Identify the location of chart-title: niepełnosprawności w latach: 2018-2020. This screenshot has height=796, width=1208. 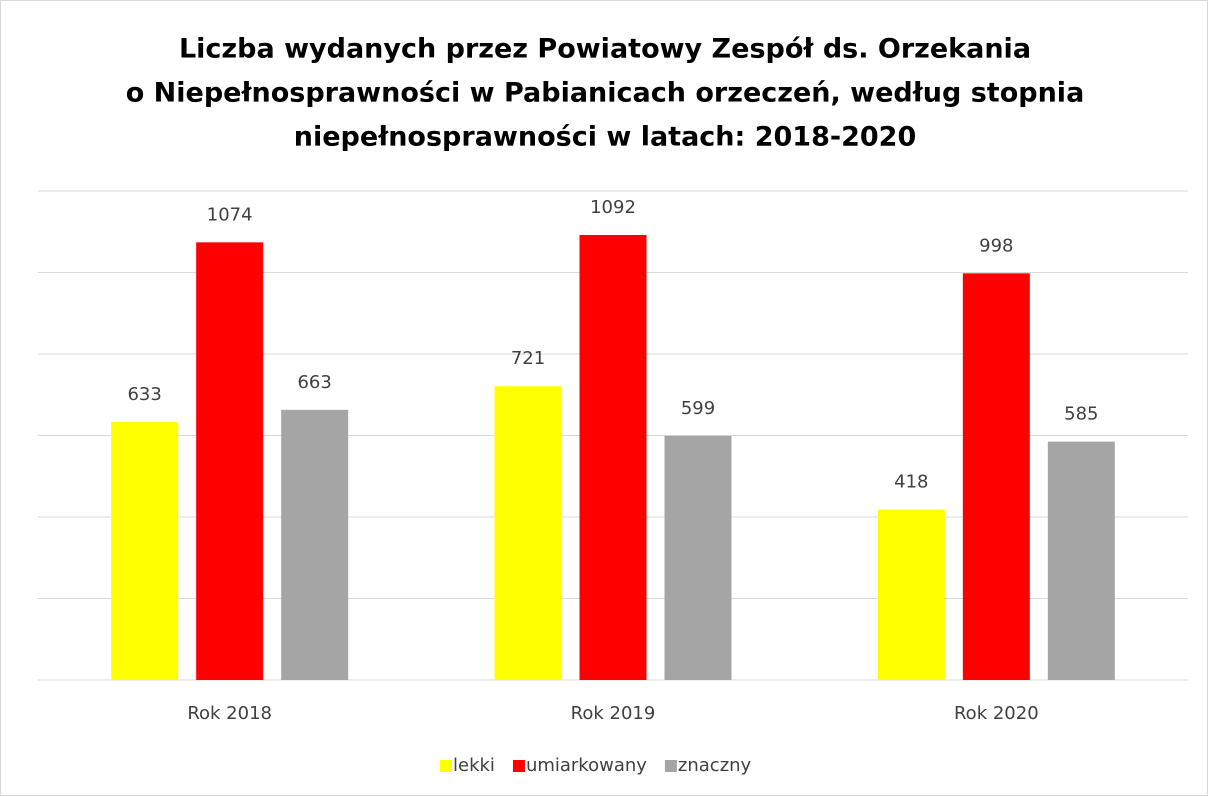
(605, 137).